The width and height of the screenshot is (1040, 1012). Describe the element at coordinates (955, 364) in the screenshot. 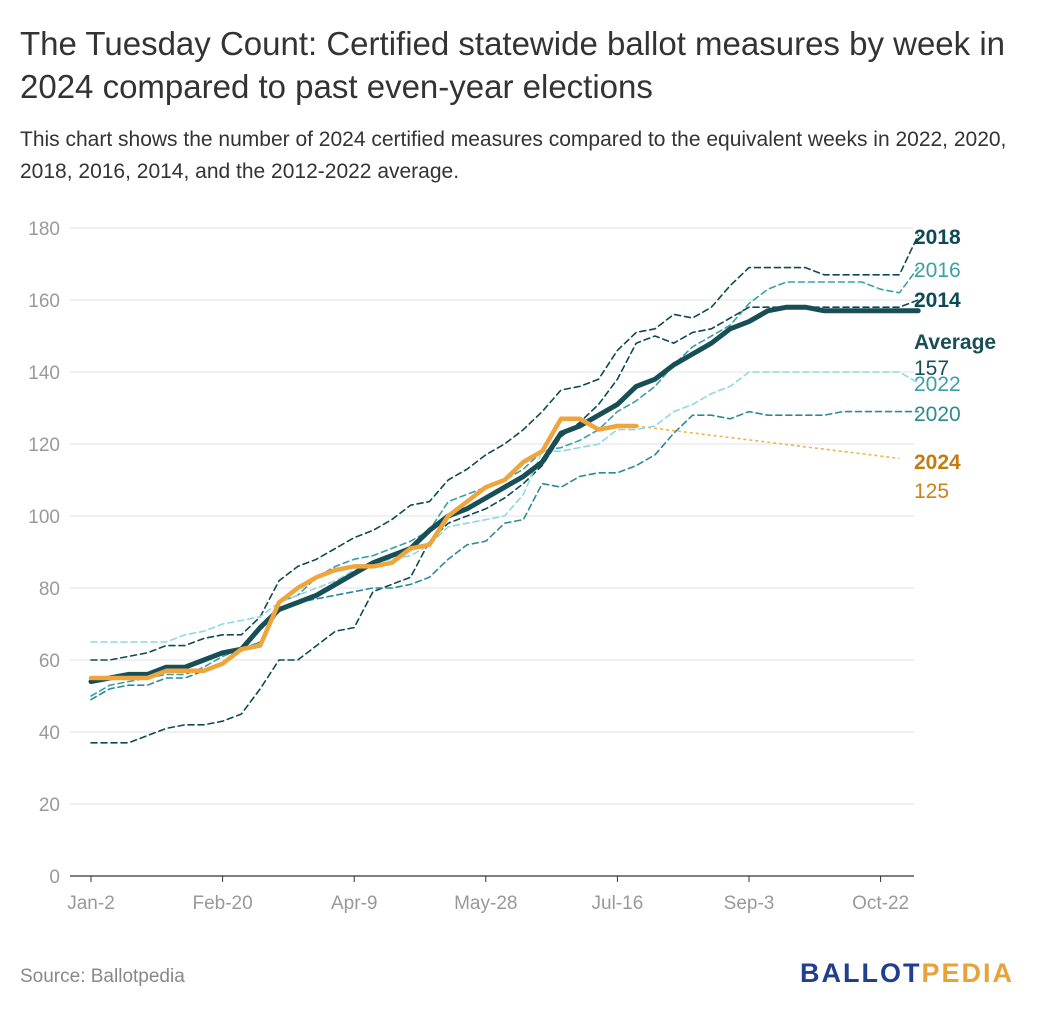

I see `series-labels: 2018 2016 2014 2022 2020 Average 157 2024 125` at that location.